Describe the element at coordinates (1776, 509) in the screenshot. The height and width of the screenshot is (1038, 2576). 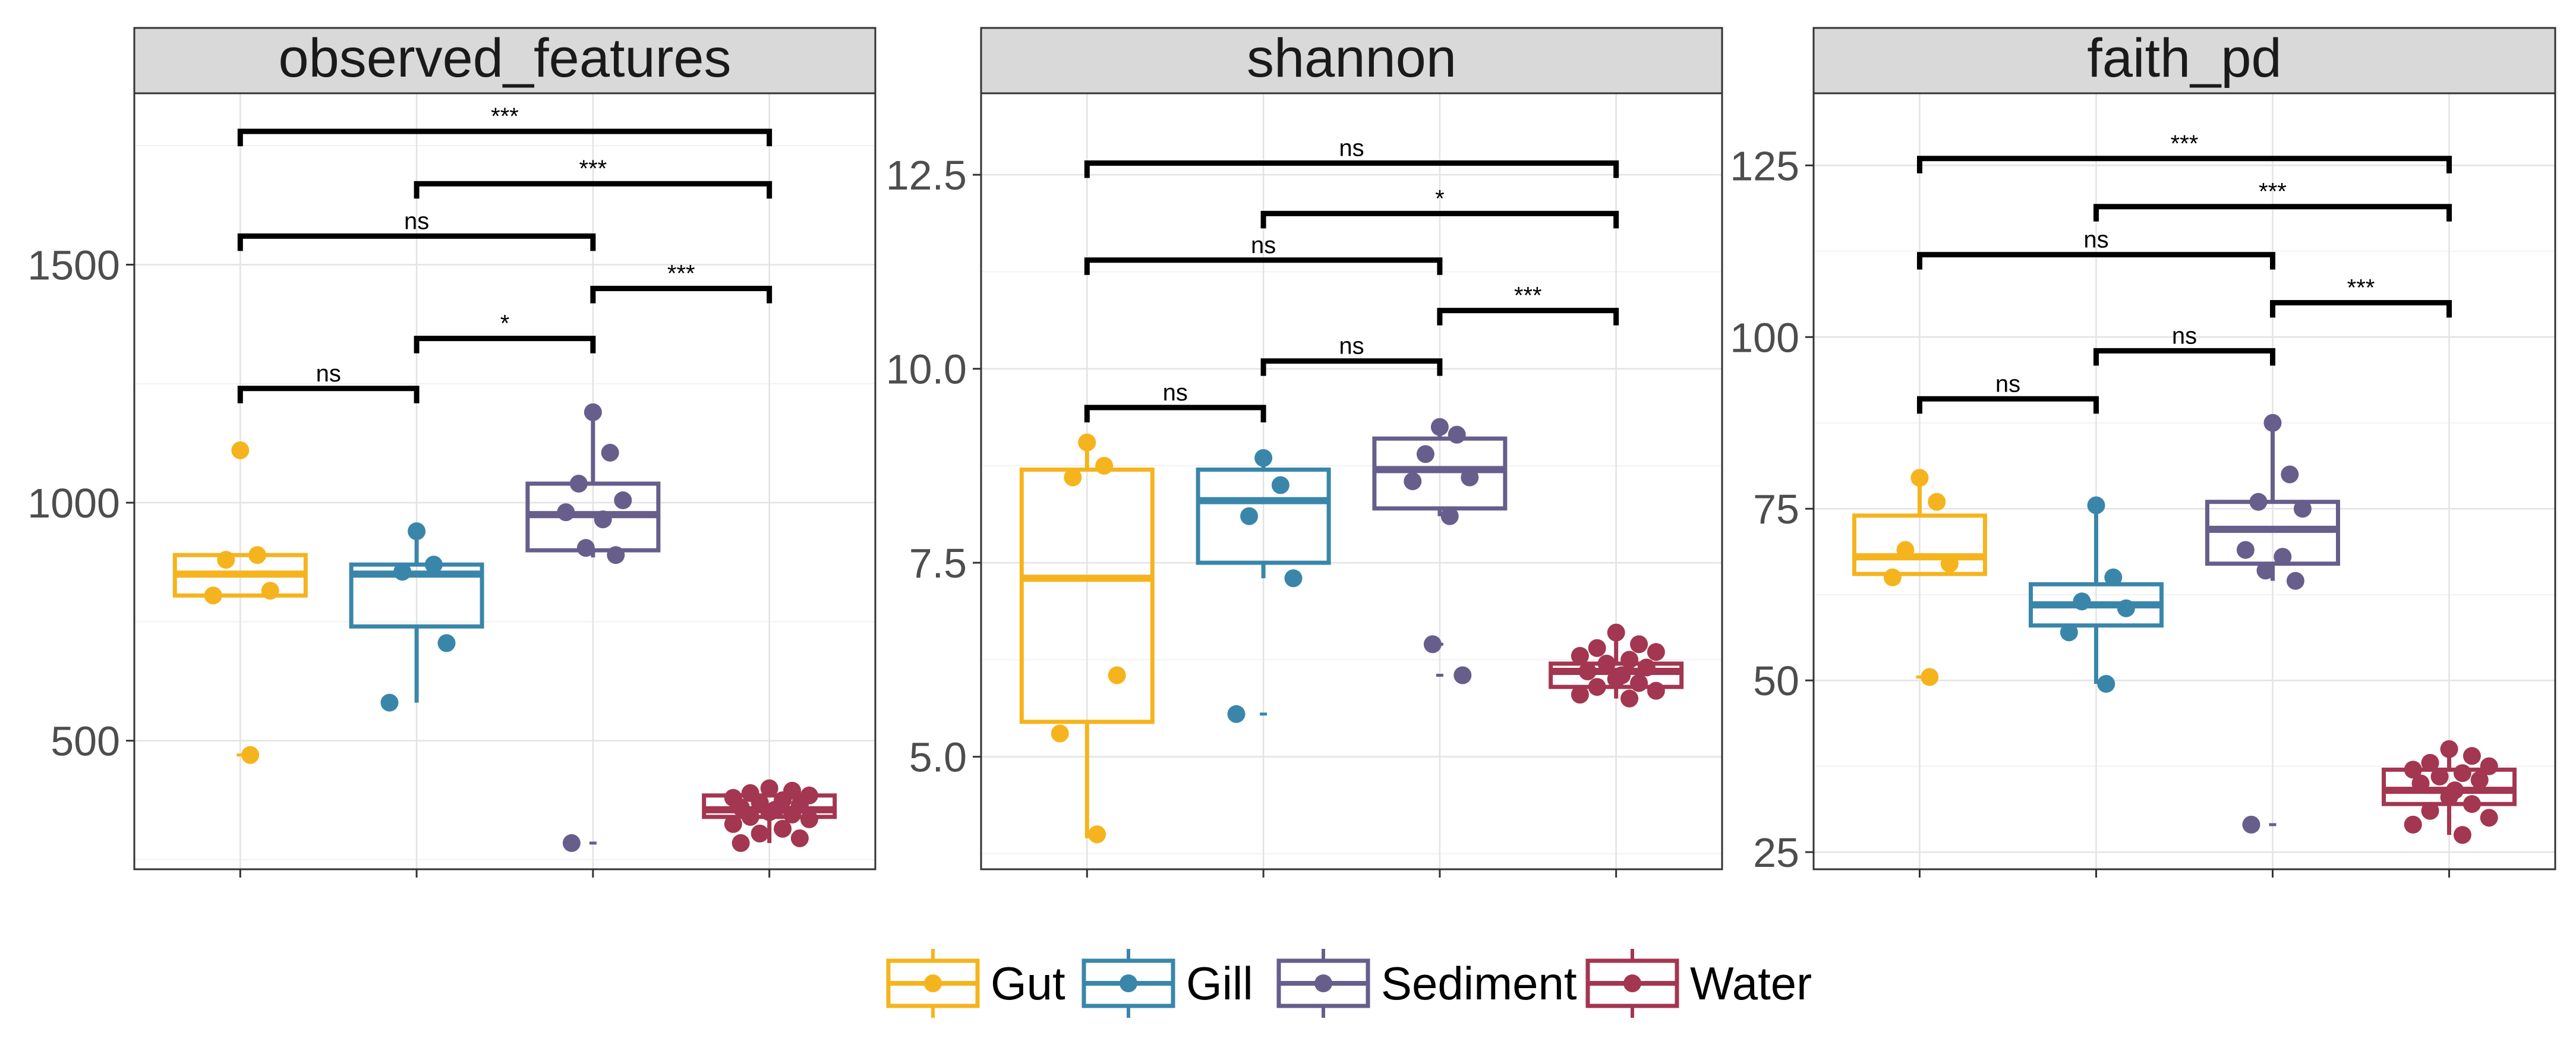
I see `y-tick-label: 75` at that location.